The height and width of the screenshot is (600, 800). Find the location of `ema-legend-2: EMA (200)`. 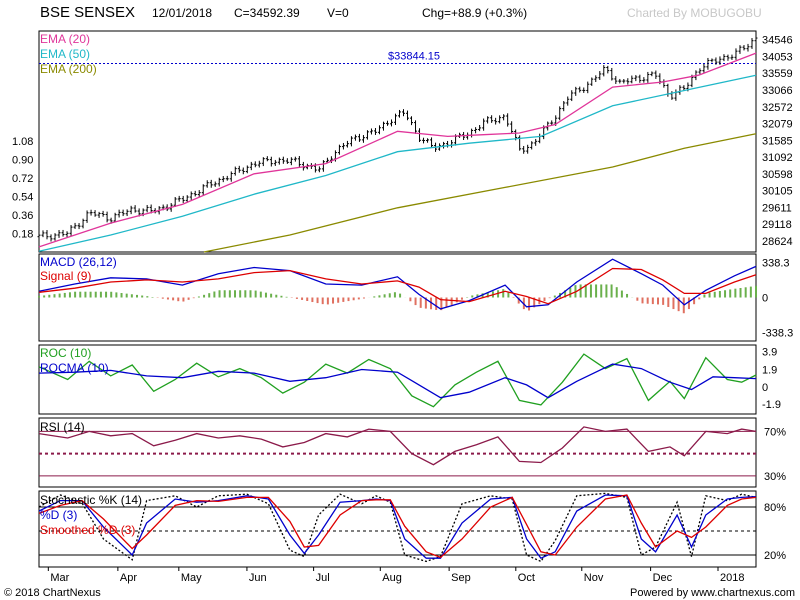

ema-legend-2: EMA (200) is located at coordinates (68, 69).